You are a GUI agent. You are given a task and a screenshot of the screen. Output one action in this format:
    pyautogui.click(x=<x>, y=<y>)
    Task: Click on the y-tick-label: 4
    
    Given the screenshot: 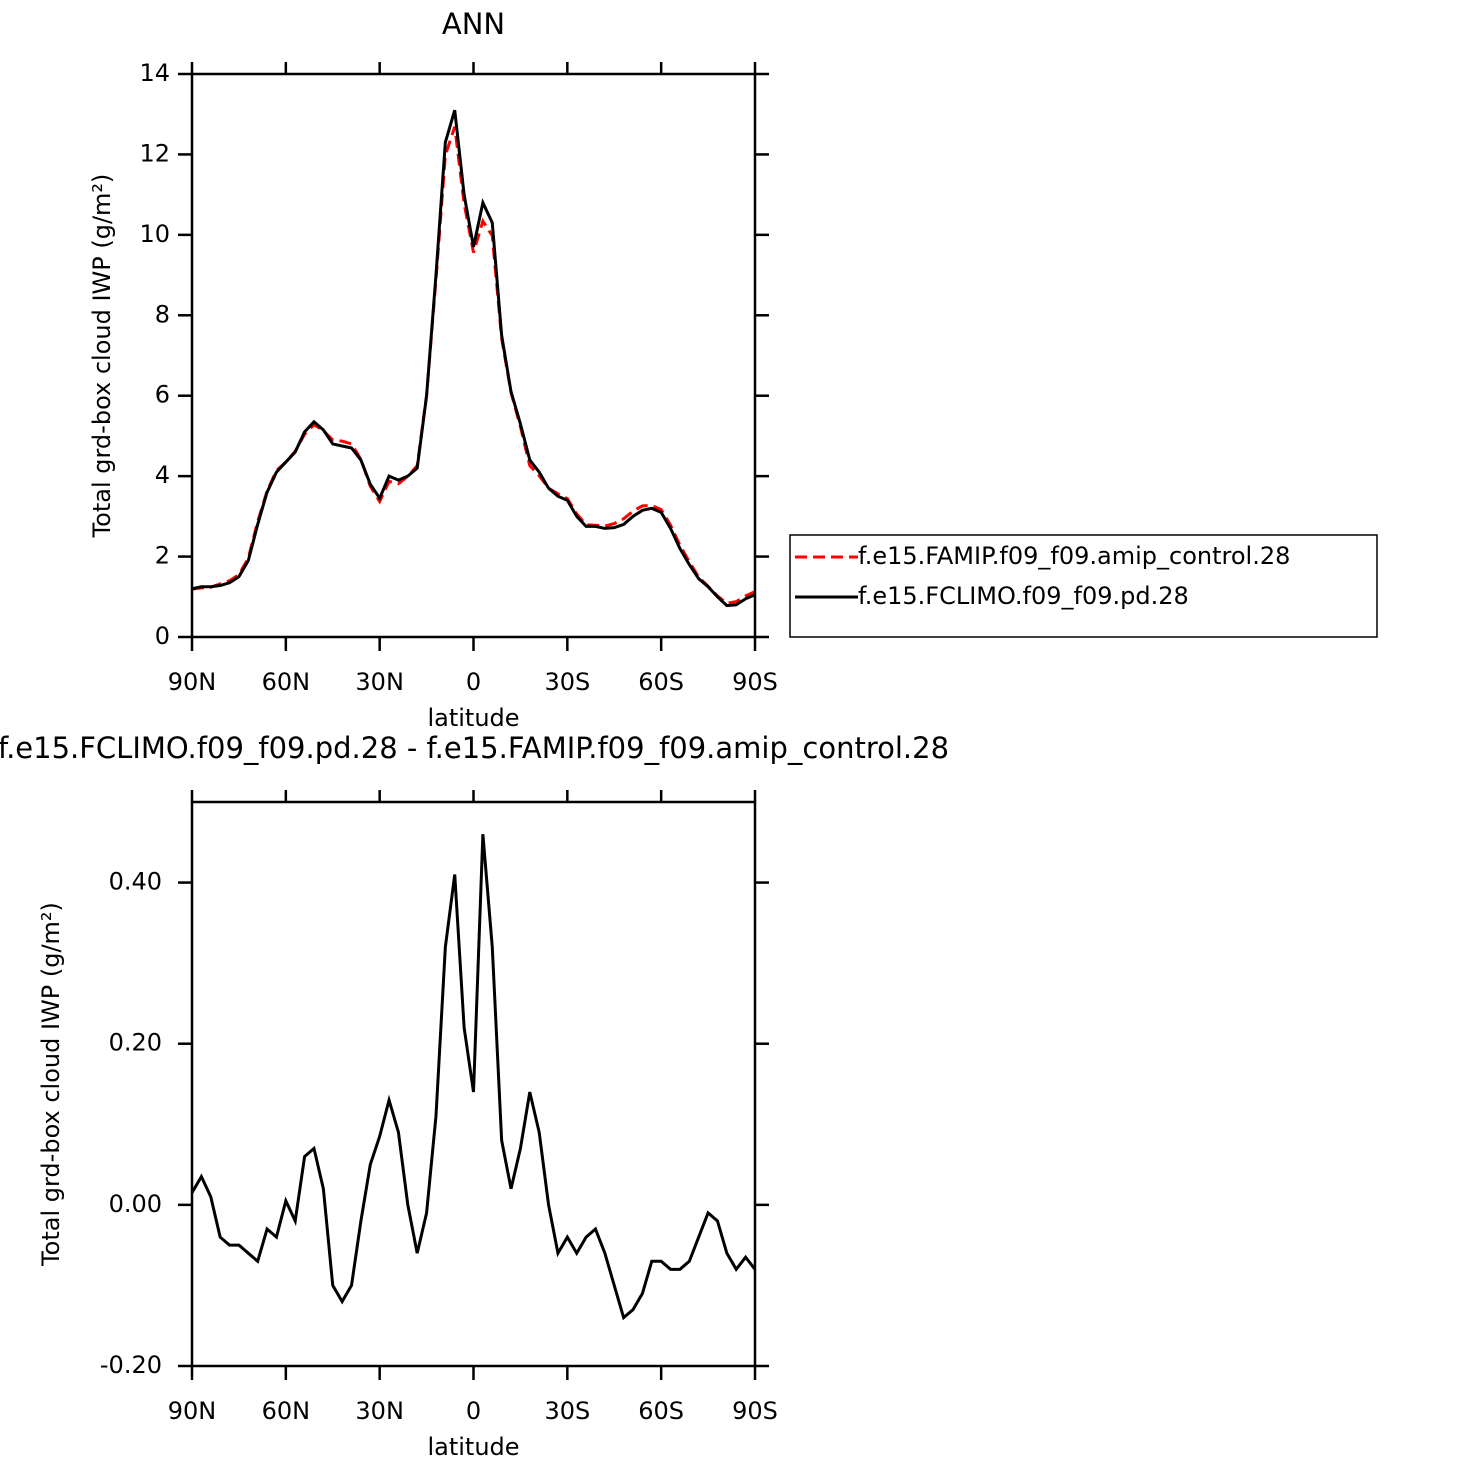 What is the action you would take?
    pyautogui.click(x=162, y=475)
    